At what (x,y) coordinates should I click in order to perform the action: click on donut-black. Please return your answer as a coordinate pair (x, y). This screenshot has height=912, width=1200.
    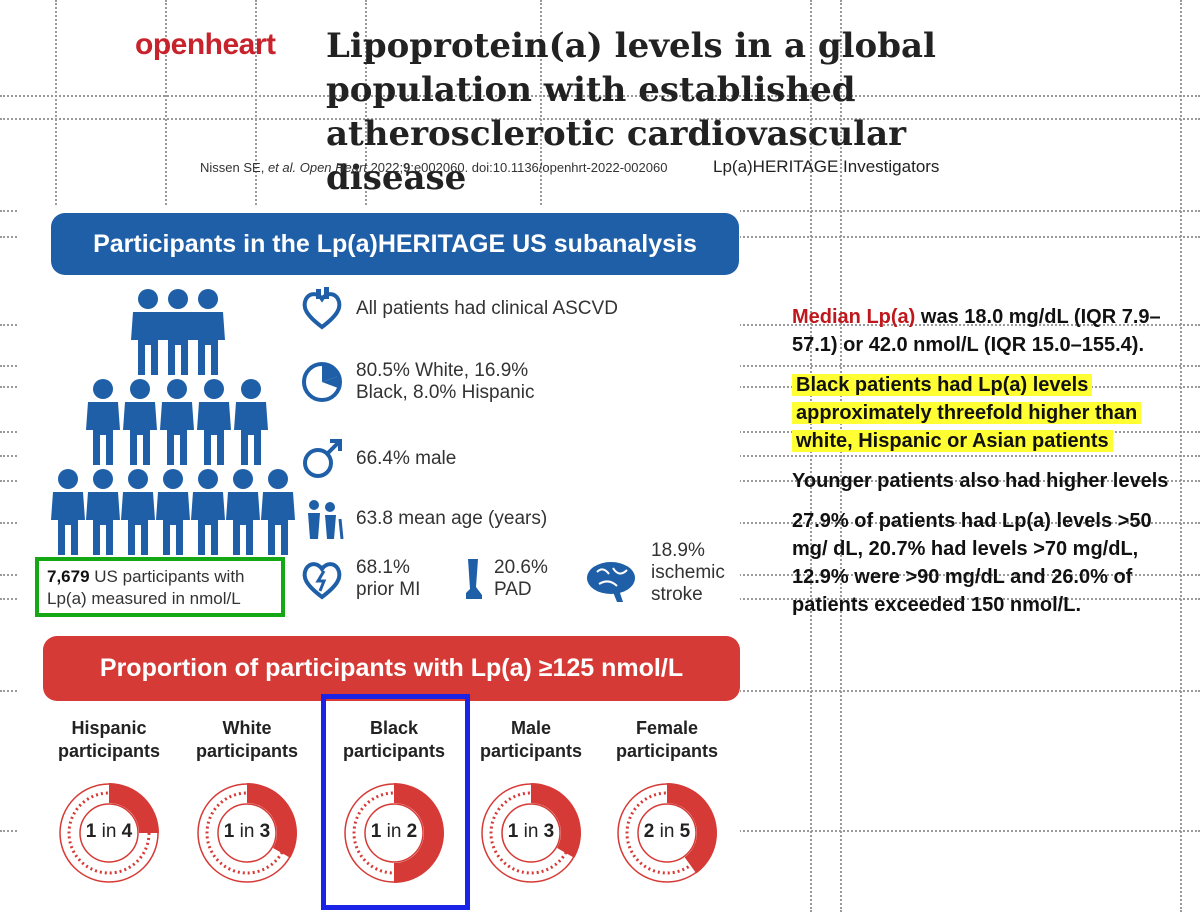
    Looking at the image, I should click on (394, 833).